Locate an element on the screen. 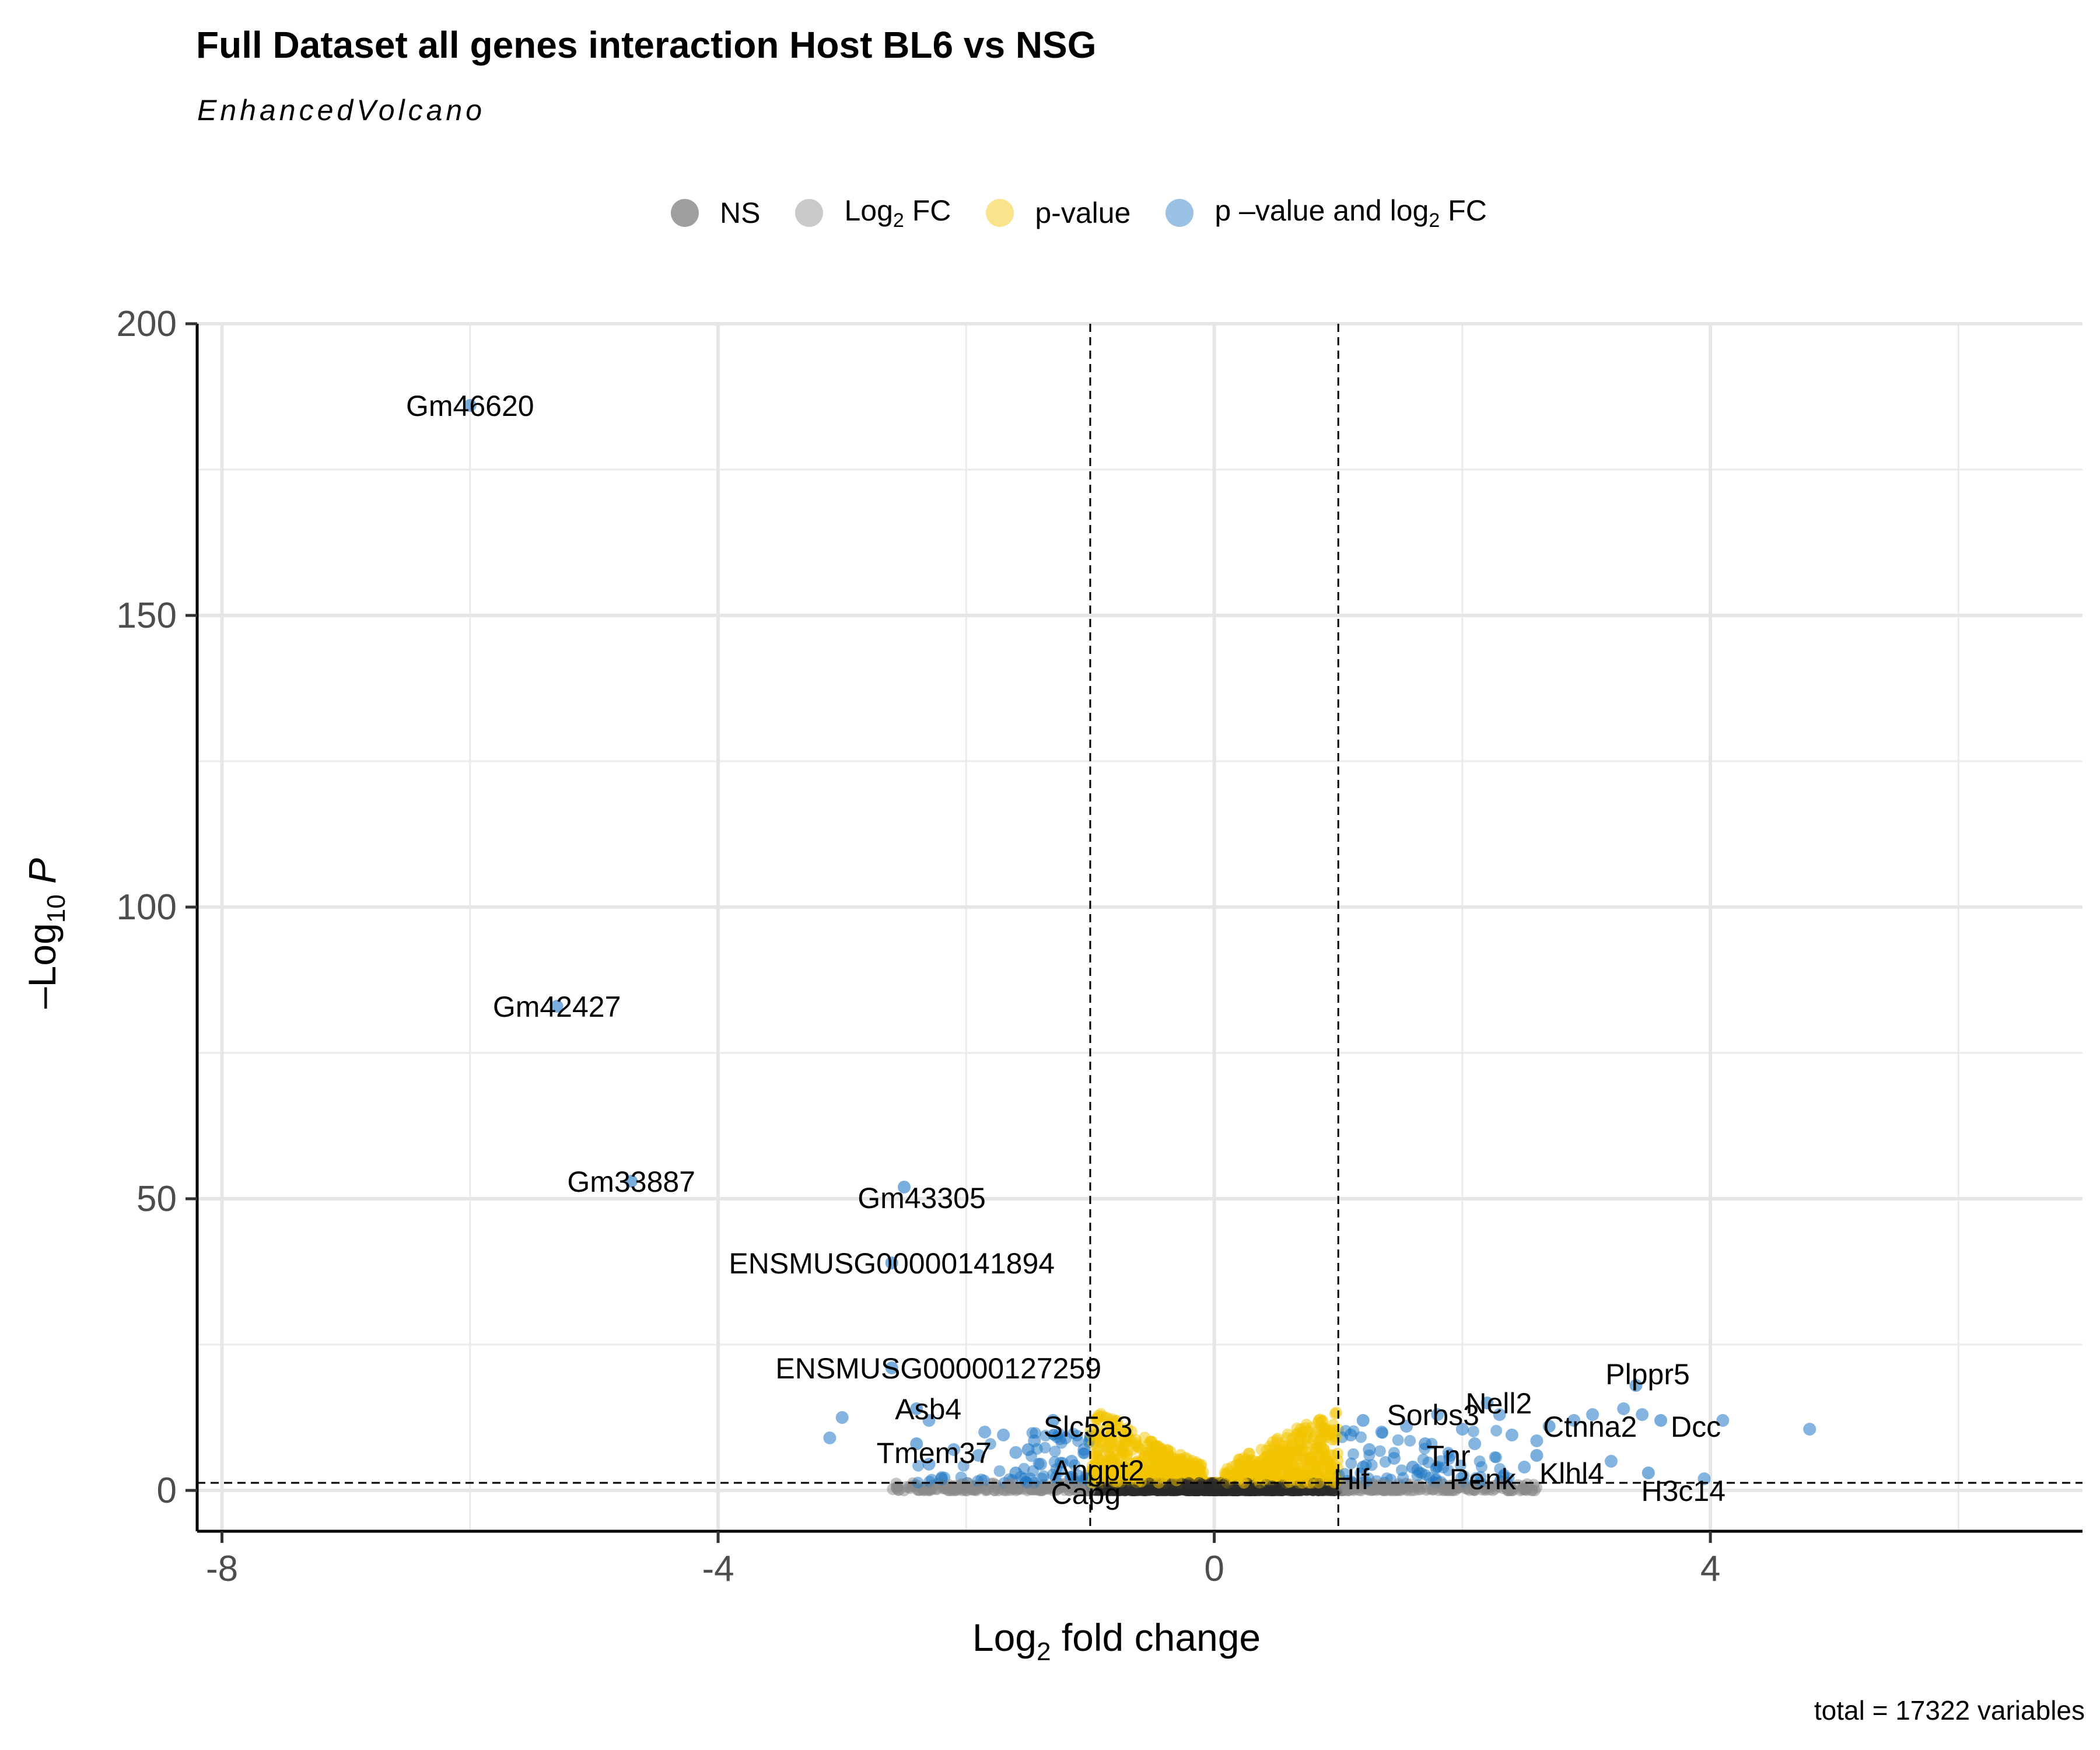  gene-label: Asb4 is located at coordinates (928, 1409).